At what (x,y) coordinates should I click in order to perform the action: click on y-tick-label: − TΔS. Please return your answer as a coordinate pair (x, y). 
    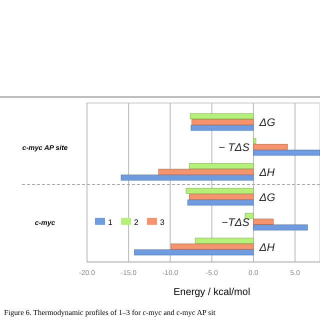
    Looking at the image, I should click on (234, 148).